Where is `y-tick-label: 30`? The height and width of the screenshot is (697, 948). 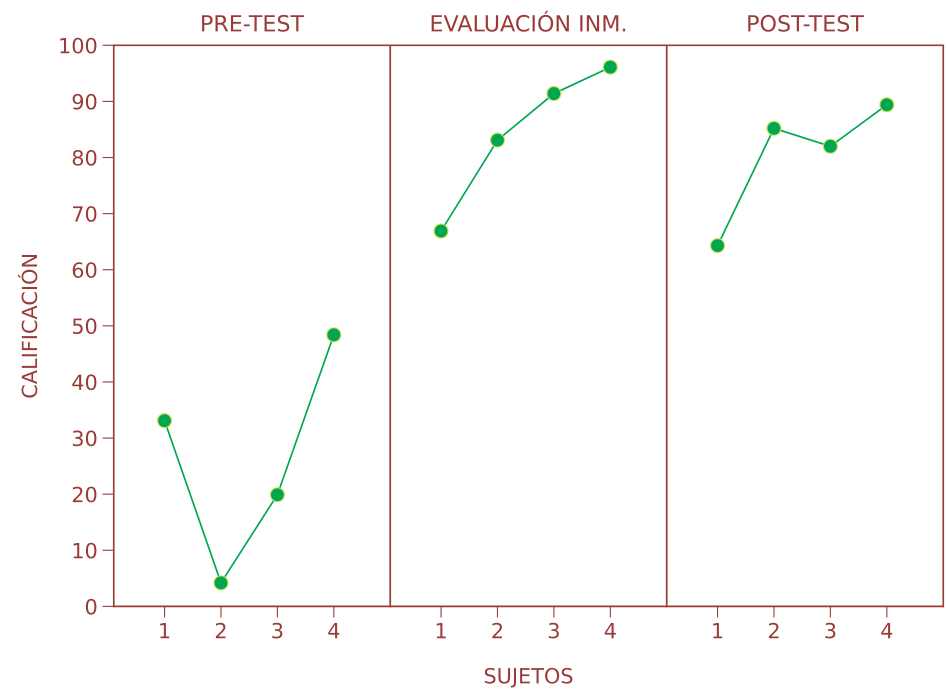
y-tick-label: 30 is located at coordinates (84, 438).